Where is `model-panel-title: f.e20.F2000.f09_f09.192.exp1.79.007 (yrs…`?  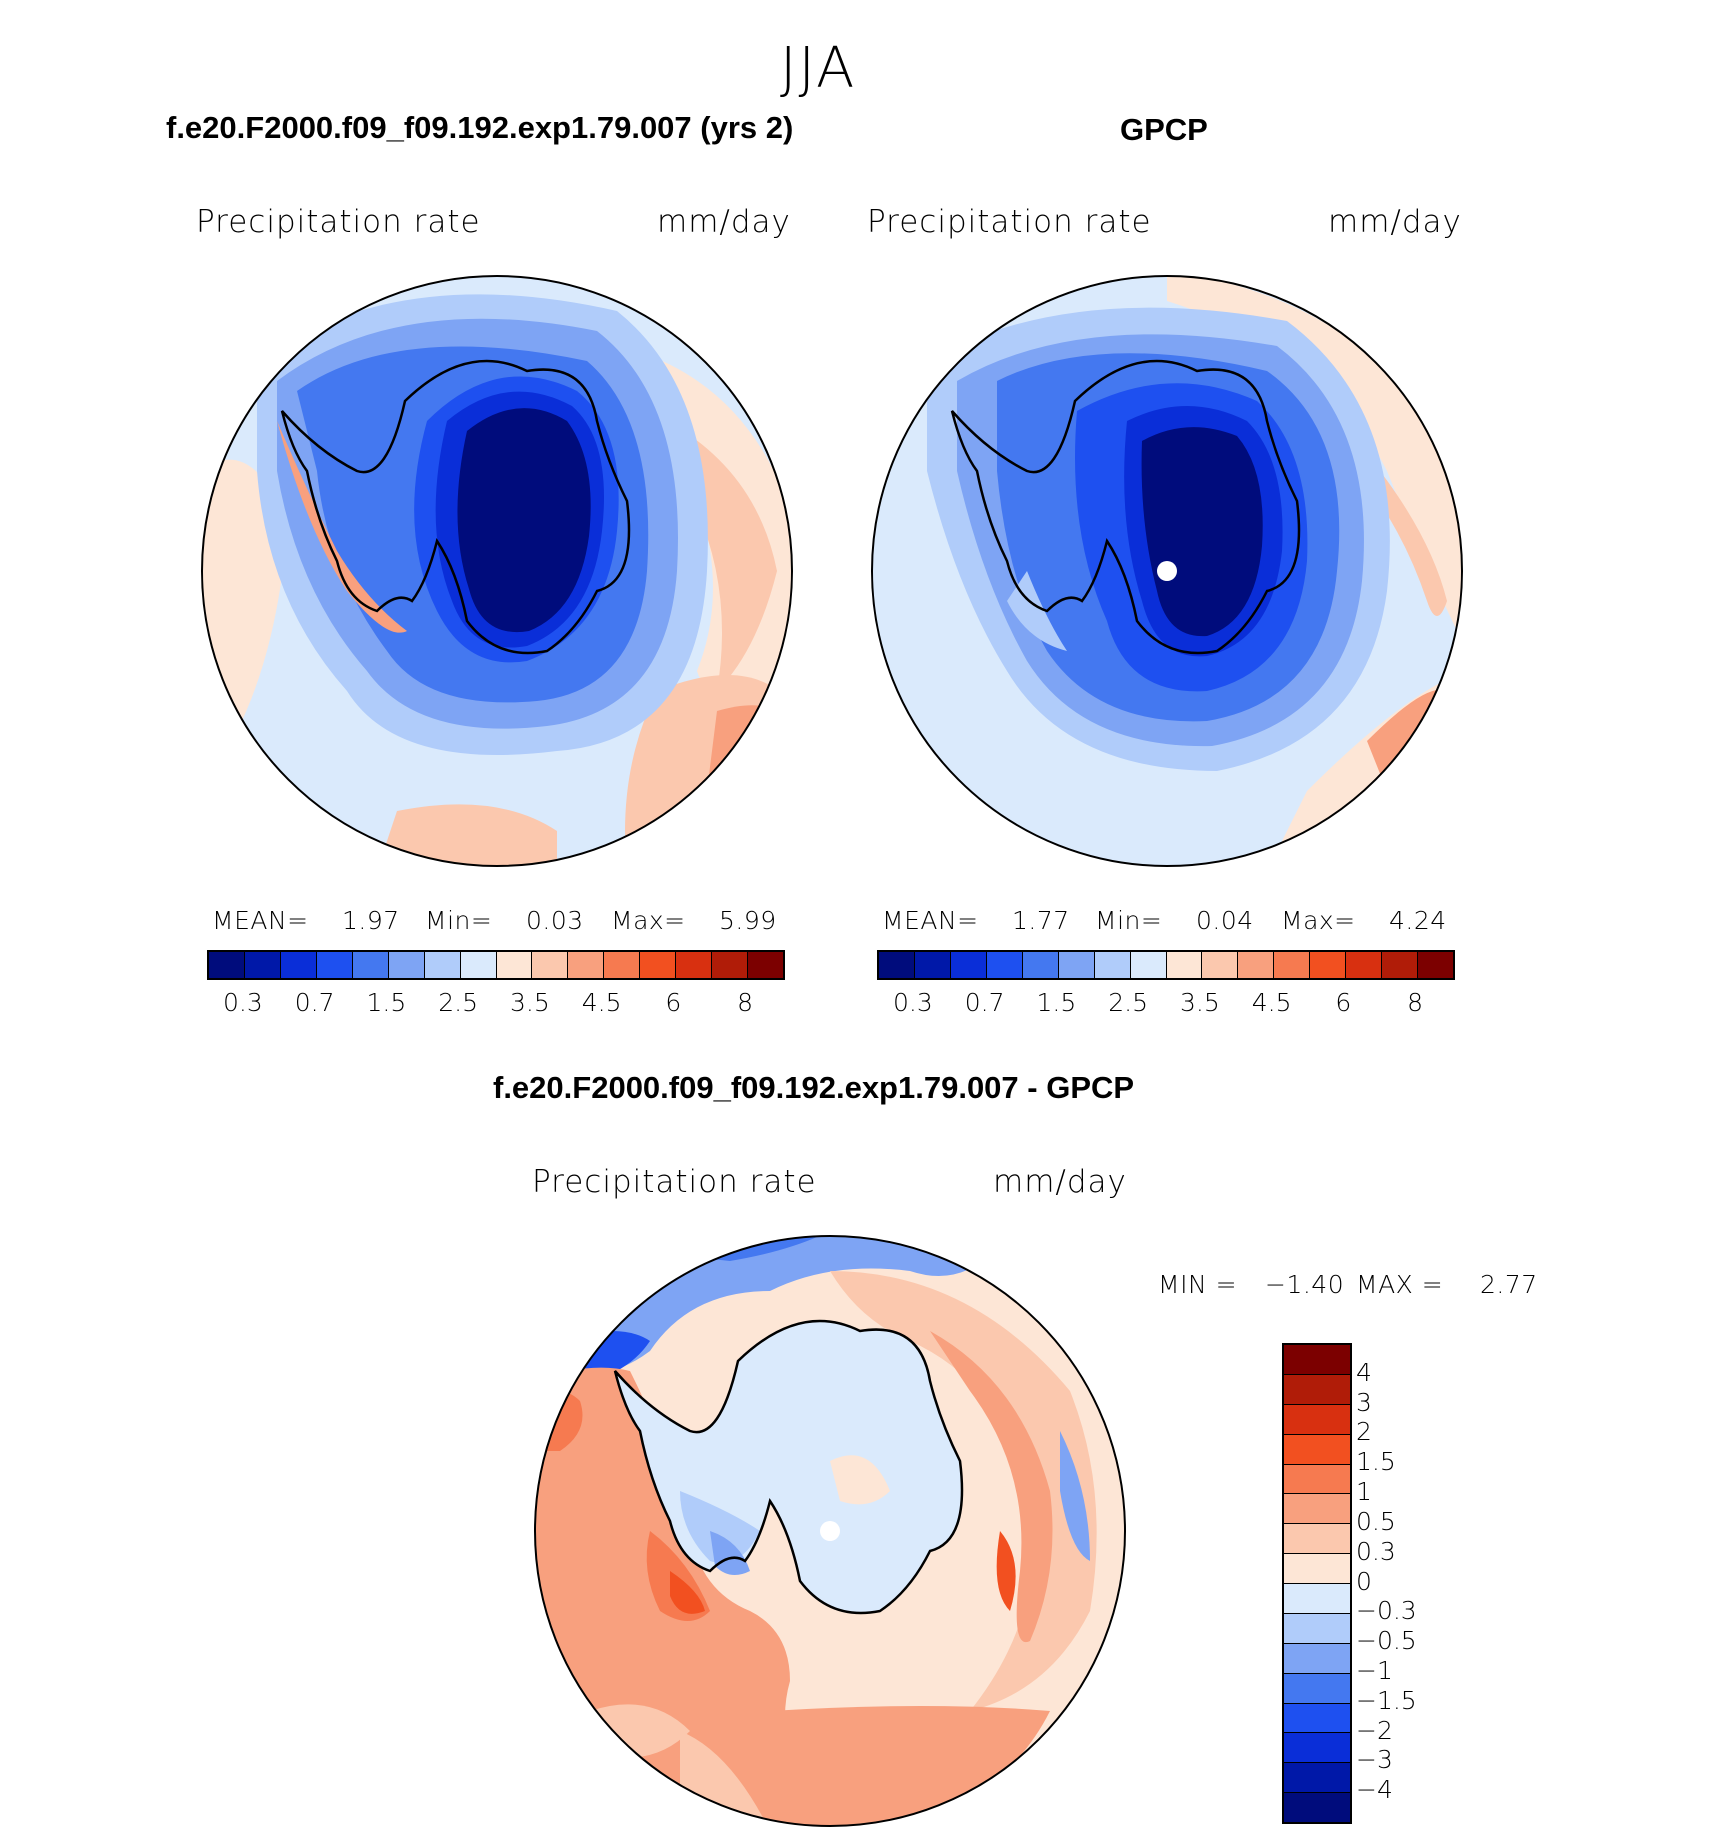 model-panel-title: f.e20.F2000.f09_f09.192.exp1.79.007 (yrs… is located at coordinates (480, 127).